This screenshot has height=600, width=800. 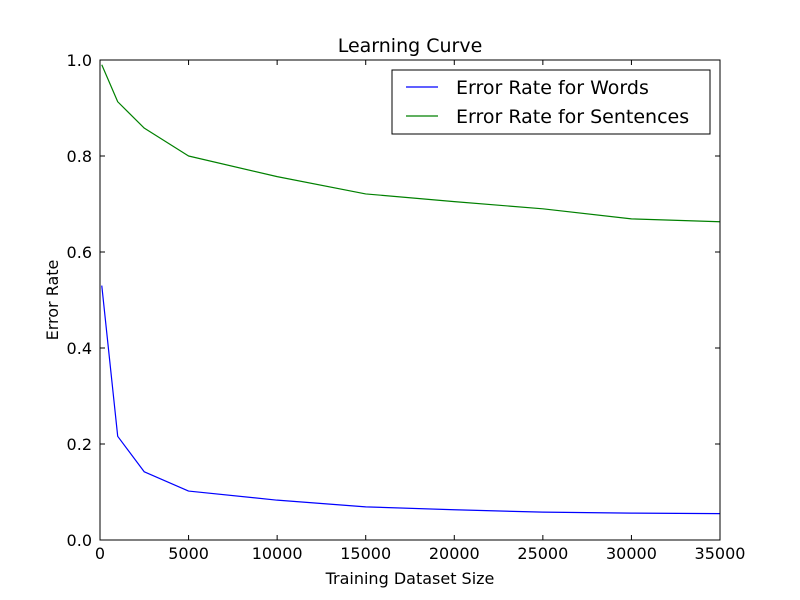 I want to click on x-tick-label: 15000, so click(x=365, y=553).